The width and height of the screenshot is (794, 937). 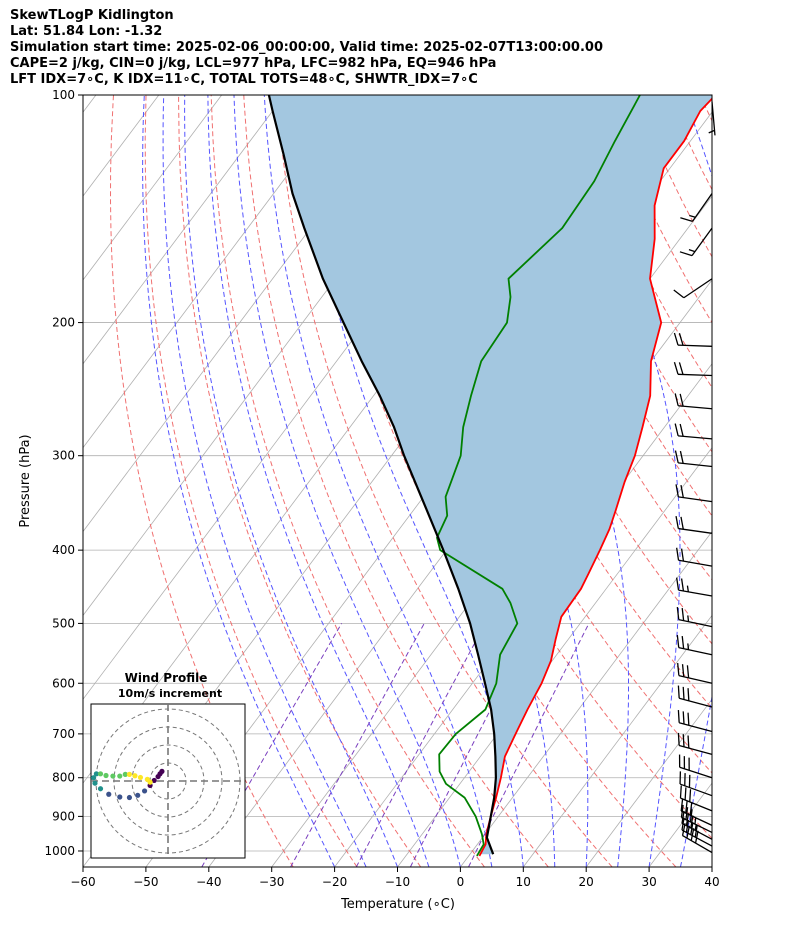 What do you see at coordinates (86, 31) in the screenshot?
I see `title-line: Lat: 51.84 Lon: -1.32` at bounding box center [86, 31].